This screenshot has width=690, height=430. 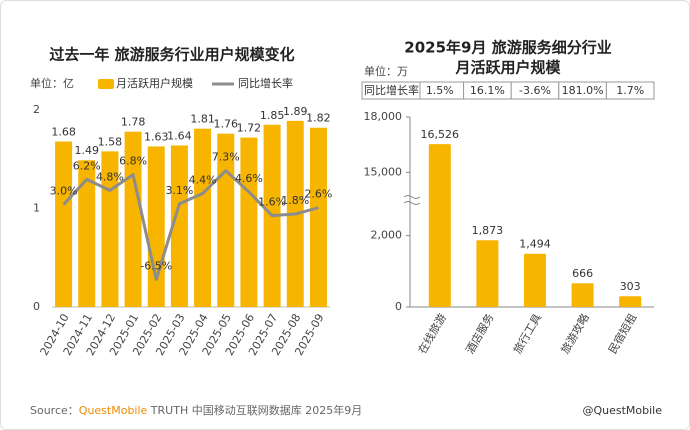 I want to click on bar-label: 1.64, so click(x=179, y=135).